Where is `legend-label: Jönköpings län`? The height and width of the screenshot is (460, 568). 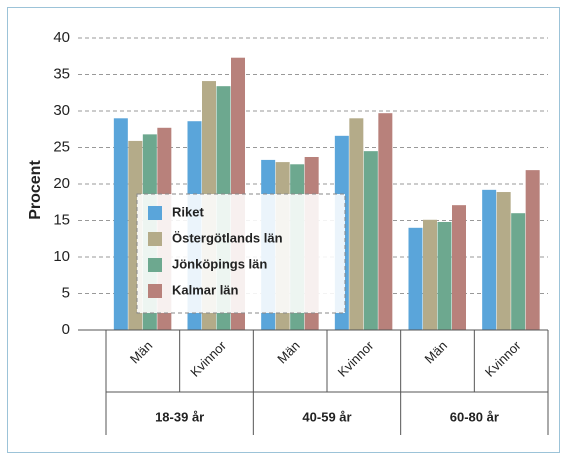 legend-label: Jönköpings län is located at coordinates (219, 263).